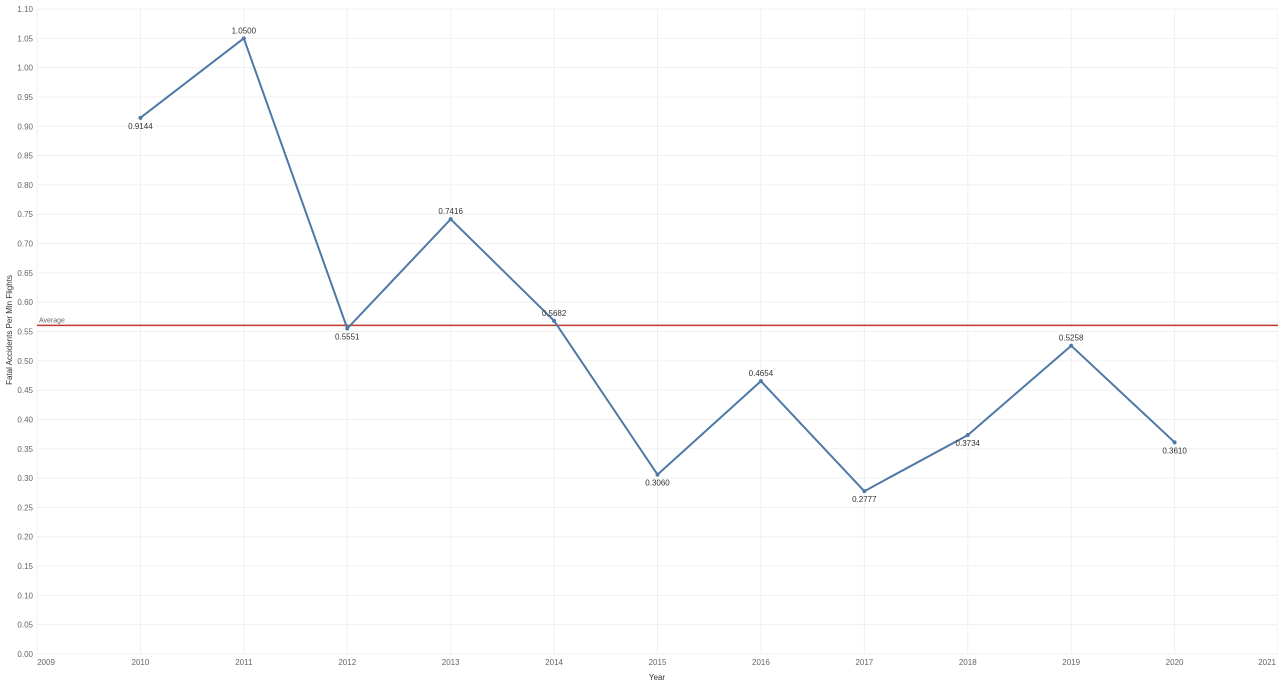 This screenshot has width=1278, height=686. What do you see at coordinates (140, 126) in the screenshot?
I see `data-label: 0.9144` at bounding box center [140, 126].